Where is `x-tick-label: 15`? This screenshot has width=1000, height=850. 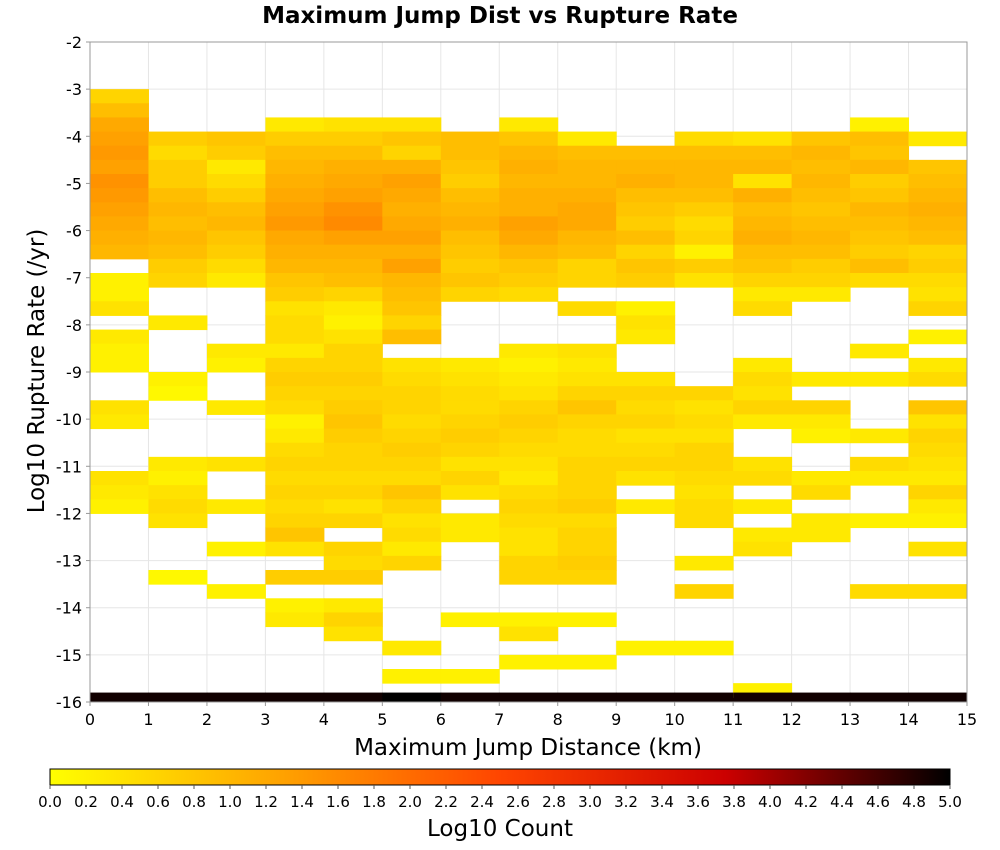 x-tick-label: 15 is located at coordinates (967, 719).